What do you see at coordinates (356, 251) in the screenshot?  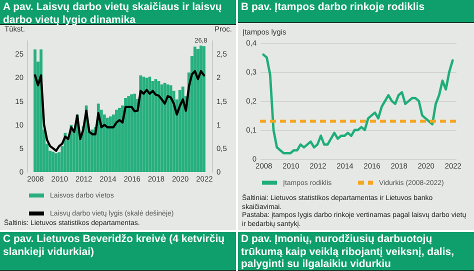 I see `text: D pav. Įmonių, nurodžiusių darbuotojų trūkumą kaip veiklą ribojantį veiksnį, dalis, palyginti su ilgalaikiu vidurkiu` at bounding box center [356, 251].